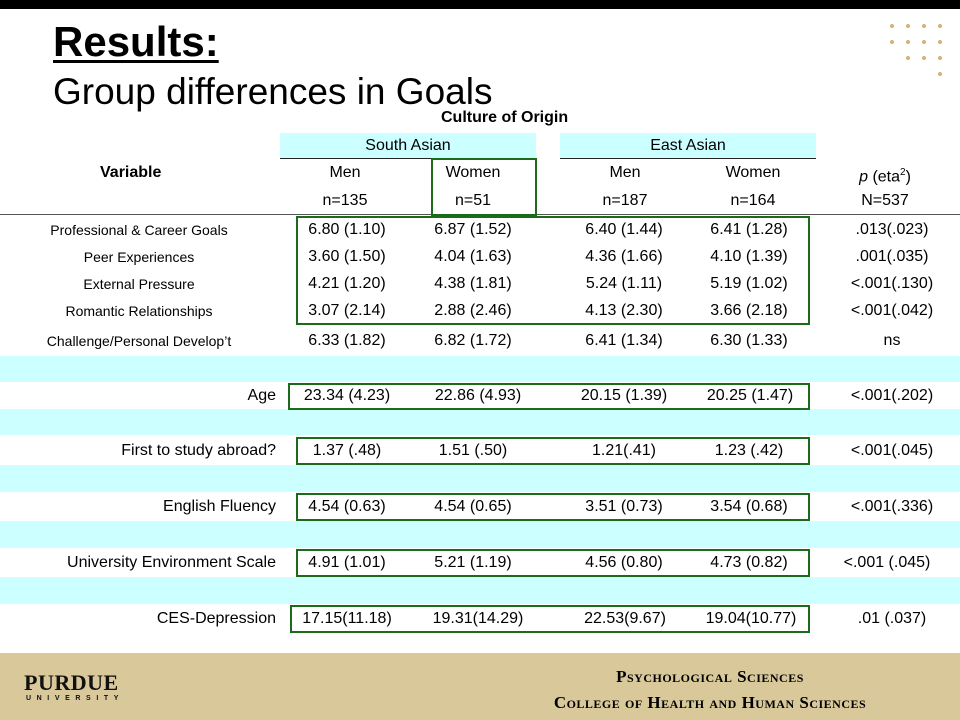 Image resolution: width=960 pixels, height=720 pixels. What do you see at coordinates (749, 256) in the screenshot?
I see `cell-value: 4.10 (1.39)` at bounding box center [749, 256].